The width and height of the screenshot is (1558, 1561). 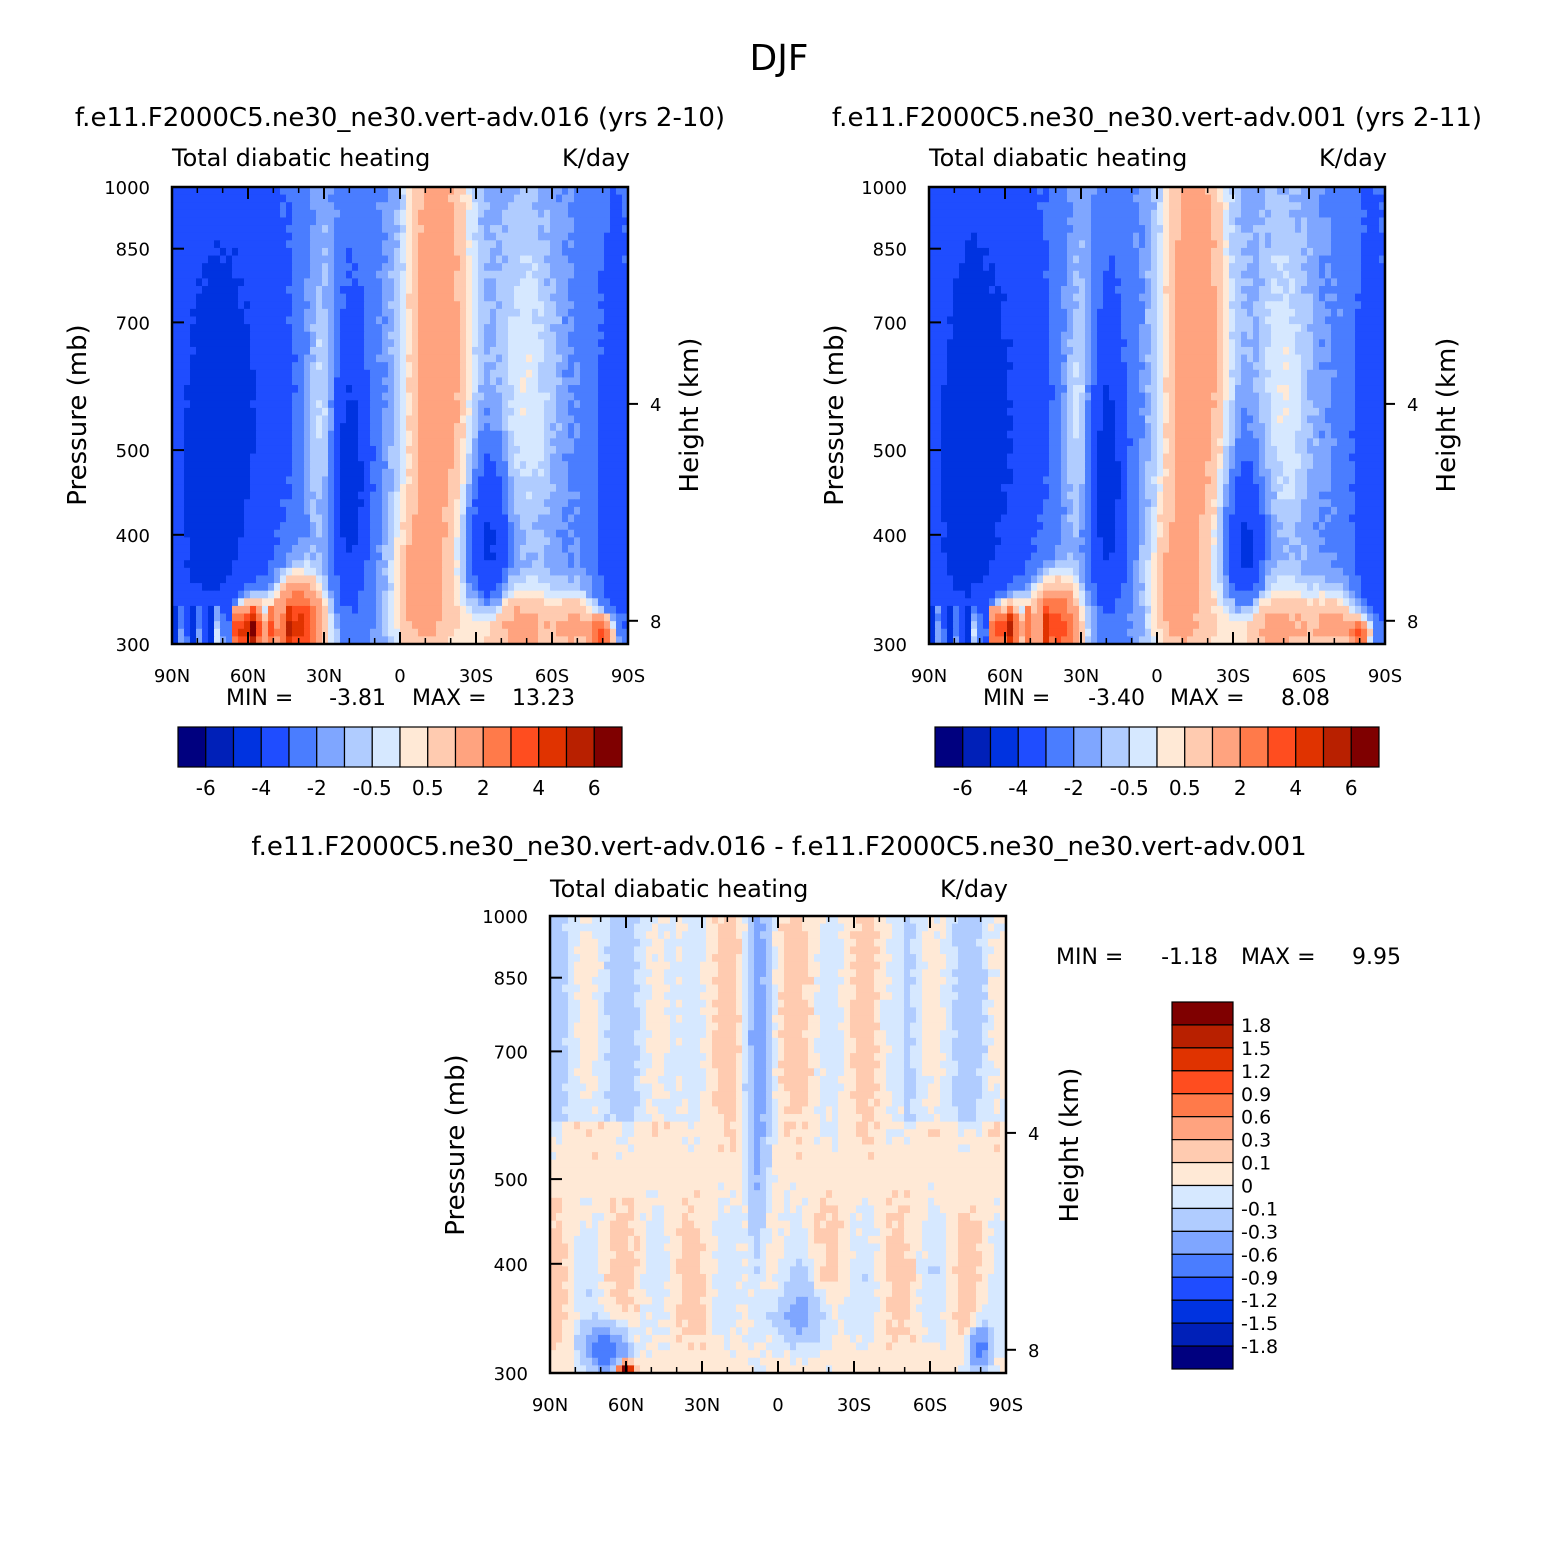 I want to click on colorbar-swatch, so click(x=386, y=747).